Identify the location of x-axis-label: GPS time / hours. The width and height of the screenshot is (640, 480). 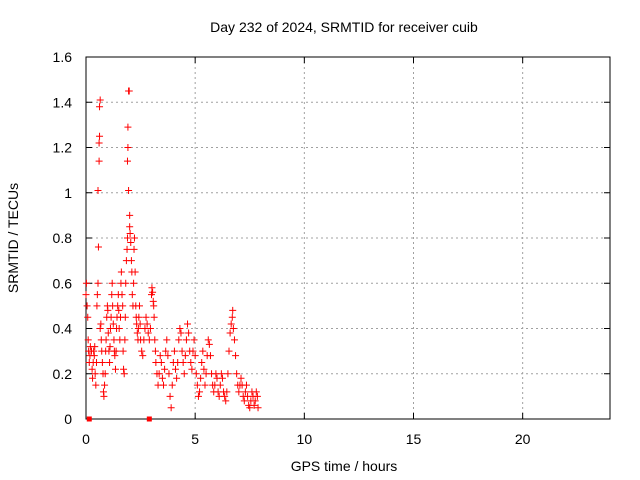
(344, 466).